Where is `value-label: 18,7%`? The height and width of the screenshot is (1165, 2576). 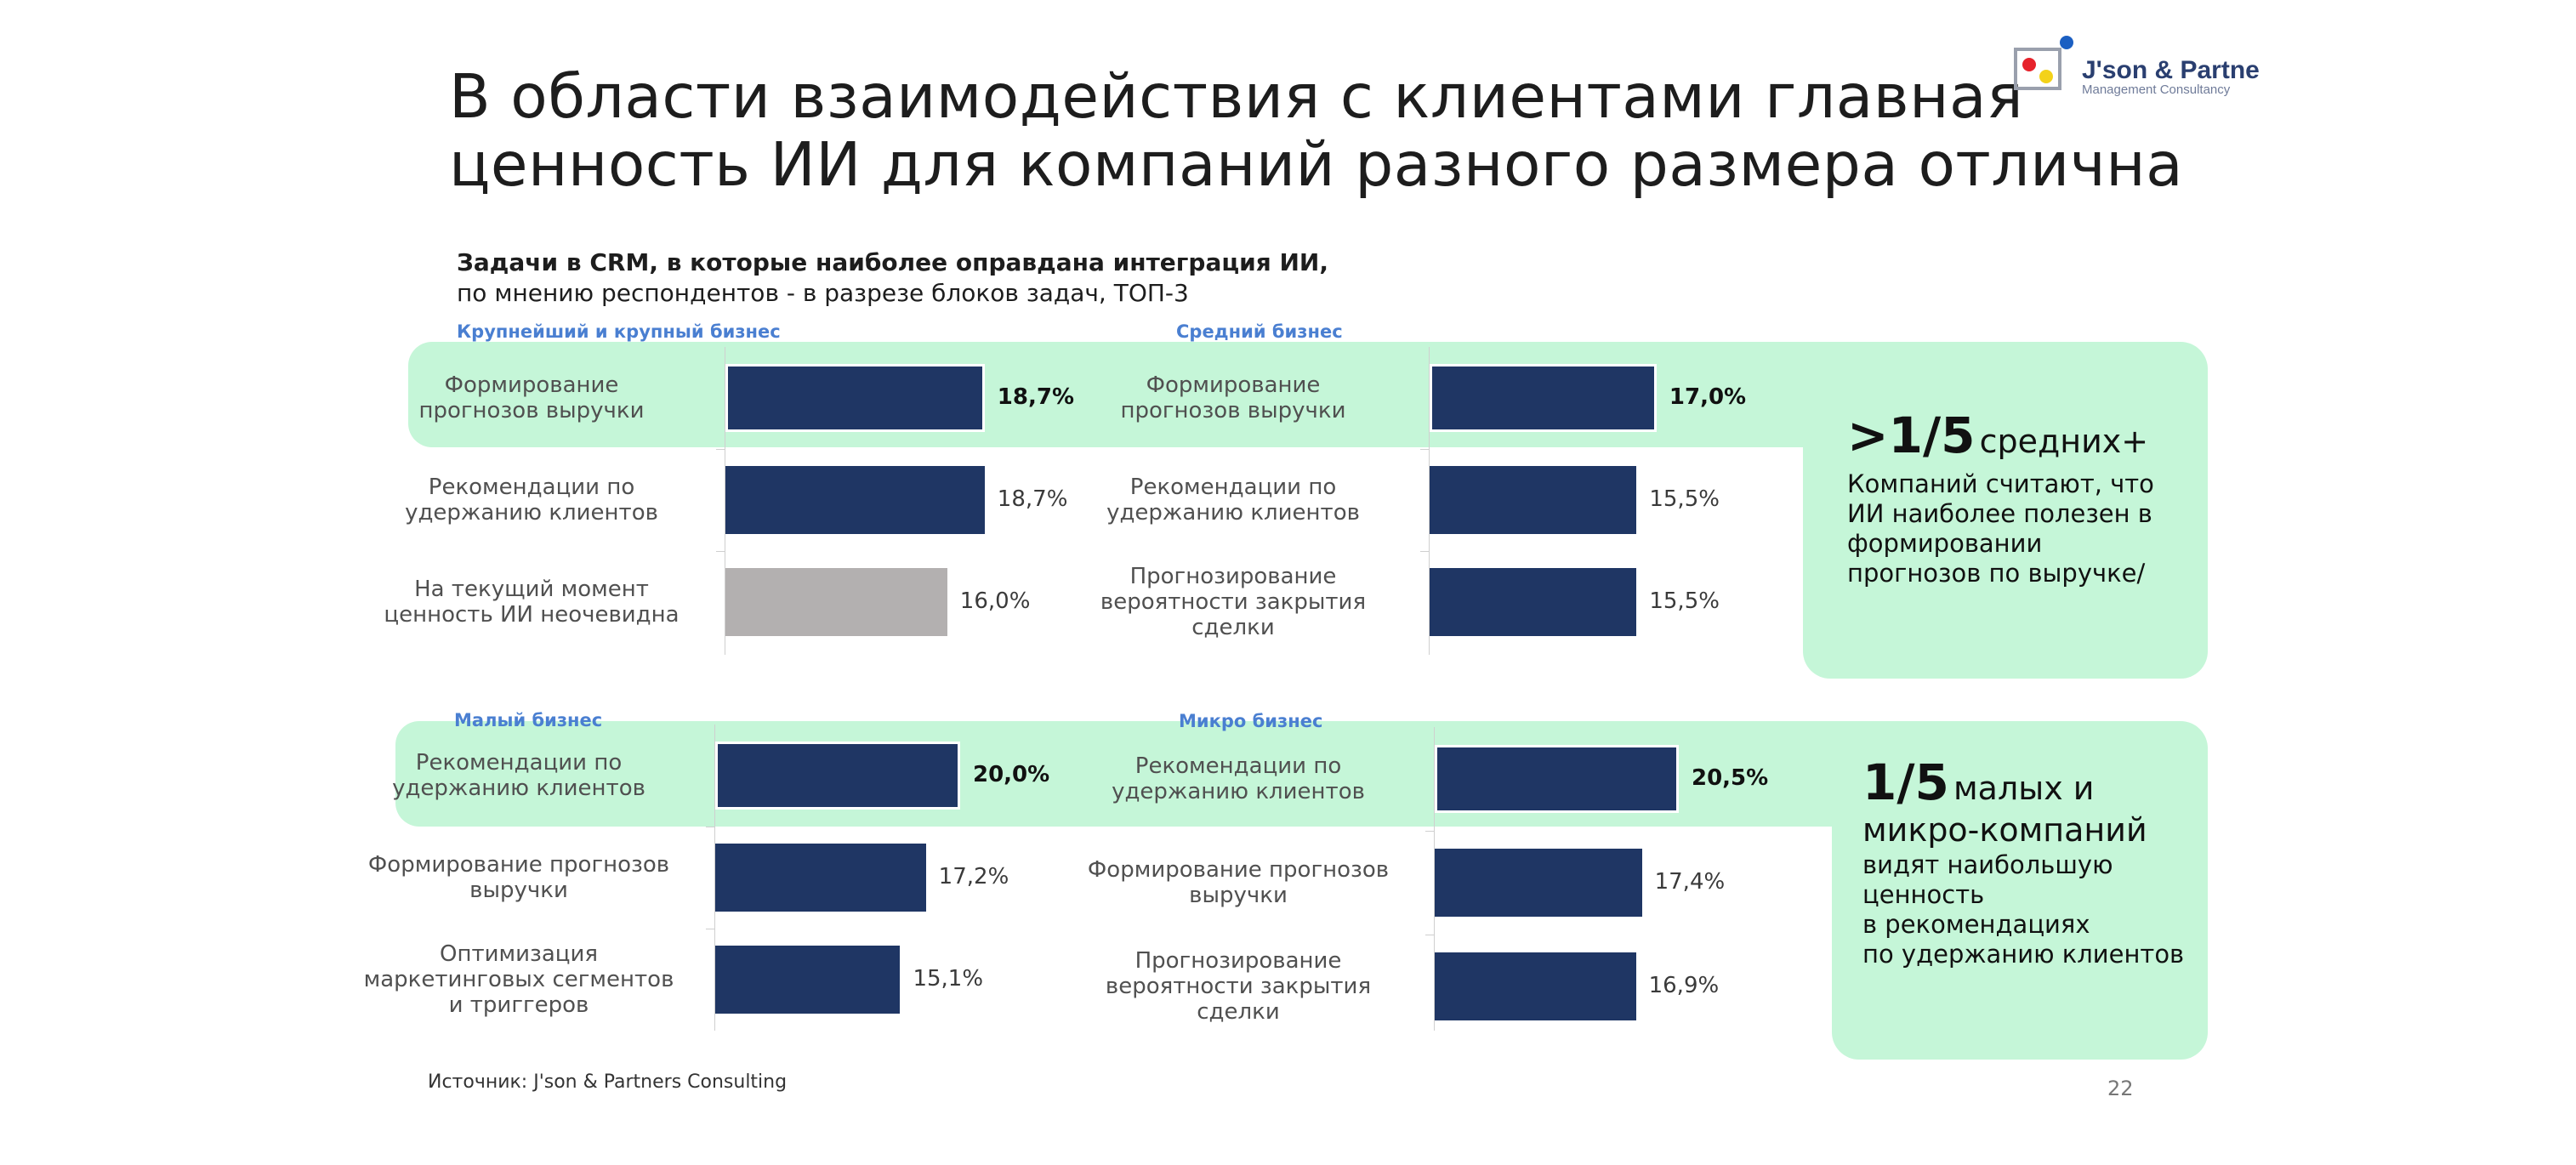 value-label: 18,7% is located at coordinates (1035, 397).